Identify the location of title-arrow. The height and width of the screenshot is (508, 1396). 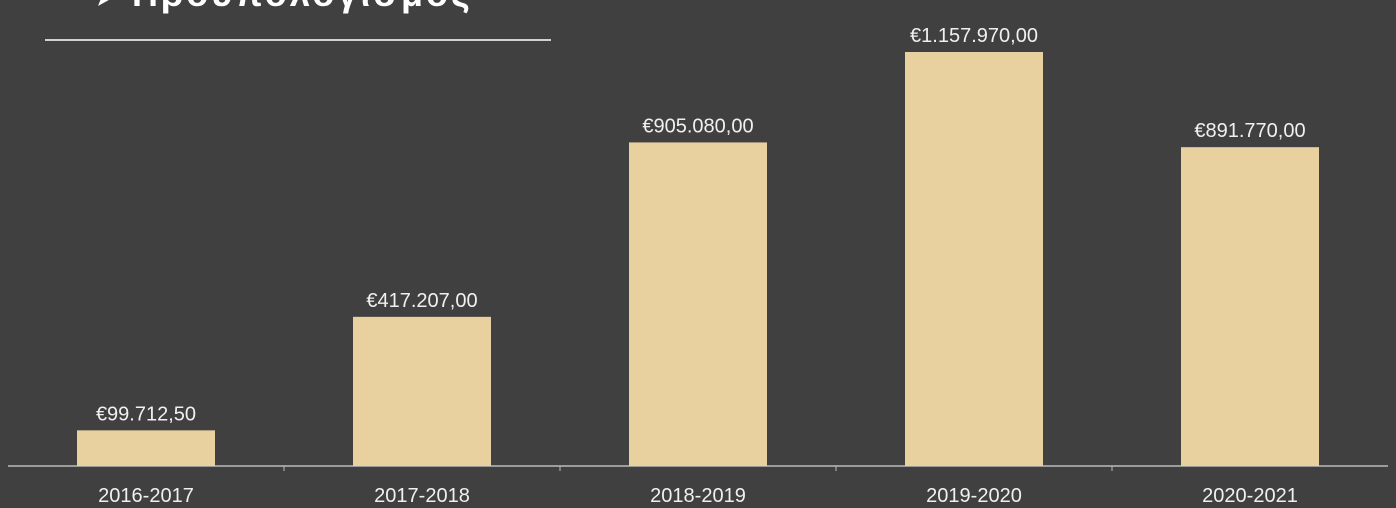
(103, 3).